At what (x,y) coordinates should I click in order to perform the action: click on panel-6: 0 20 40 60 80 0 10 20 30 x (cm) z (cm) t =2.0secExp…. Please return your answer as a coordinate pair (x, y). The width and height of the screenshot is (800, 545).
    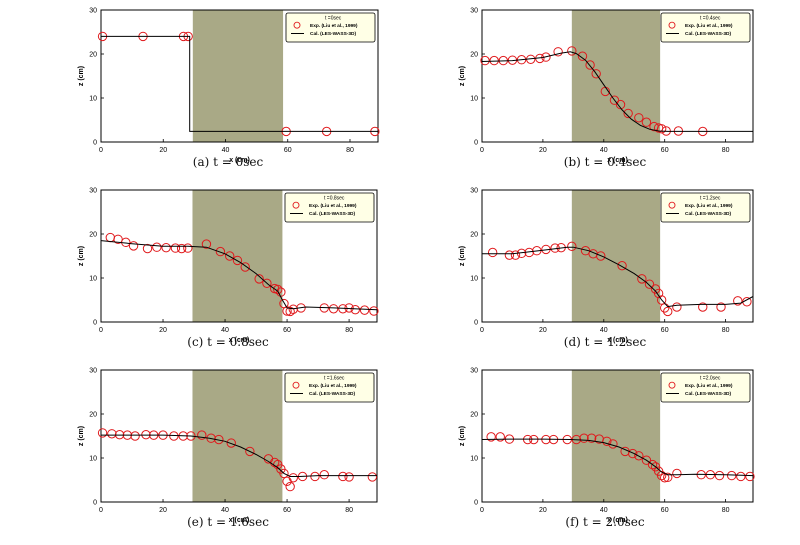
    Looking at the image, I should click on (607, 446).